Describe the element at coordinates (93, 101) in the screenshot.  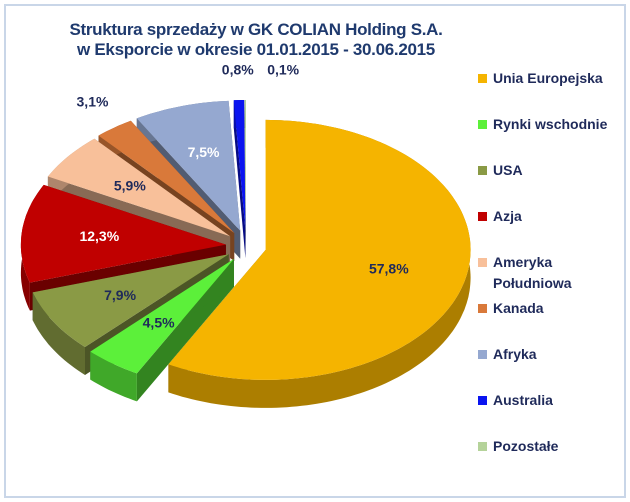
I see `data-label: 3,1%` at that location.